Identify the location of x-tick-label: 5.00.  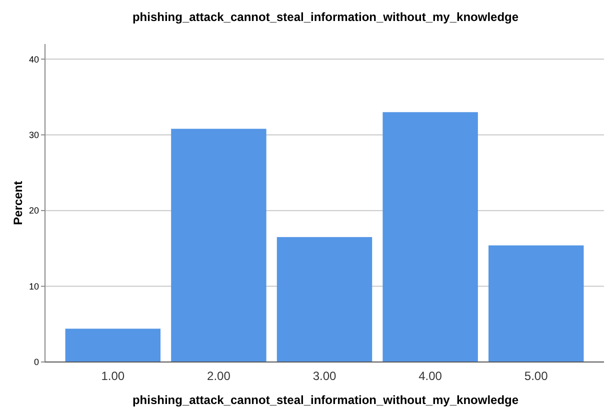
(536, 376).